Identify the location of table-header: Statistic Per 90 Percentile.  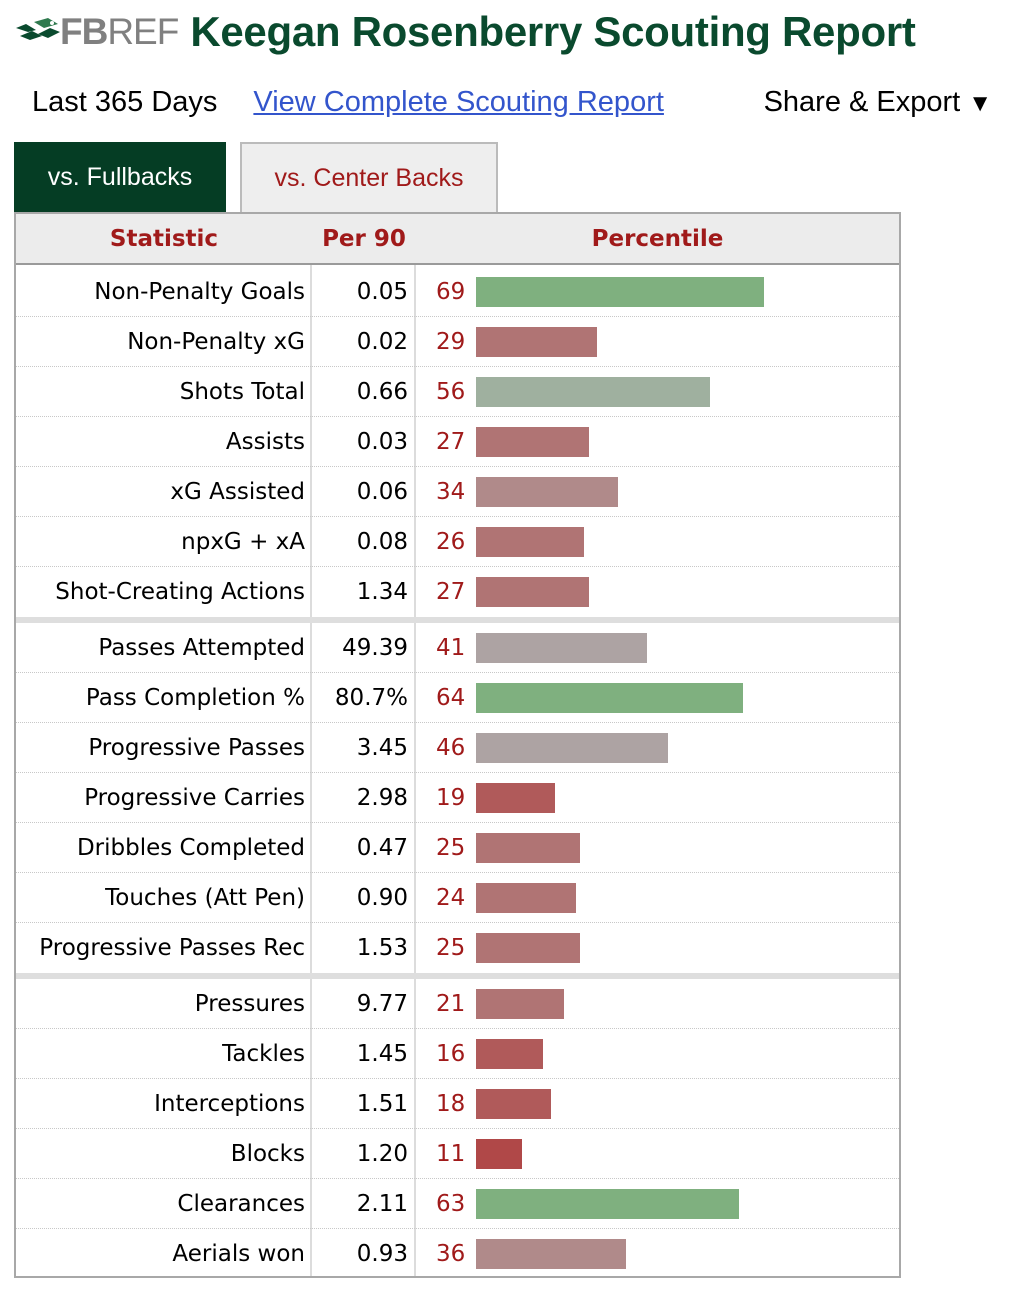
(457, 239).